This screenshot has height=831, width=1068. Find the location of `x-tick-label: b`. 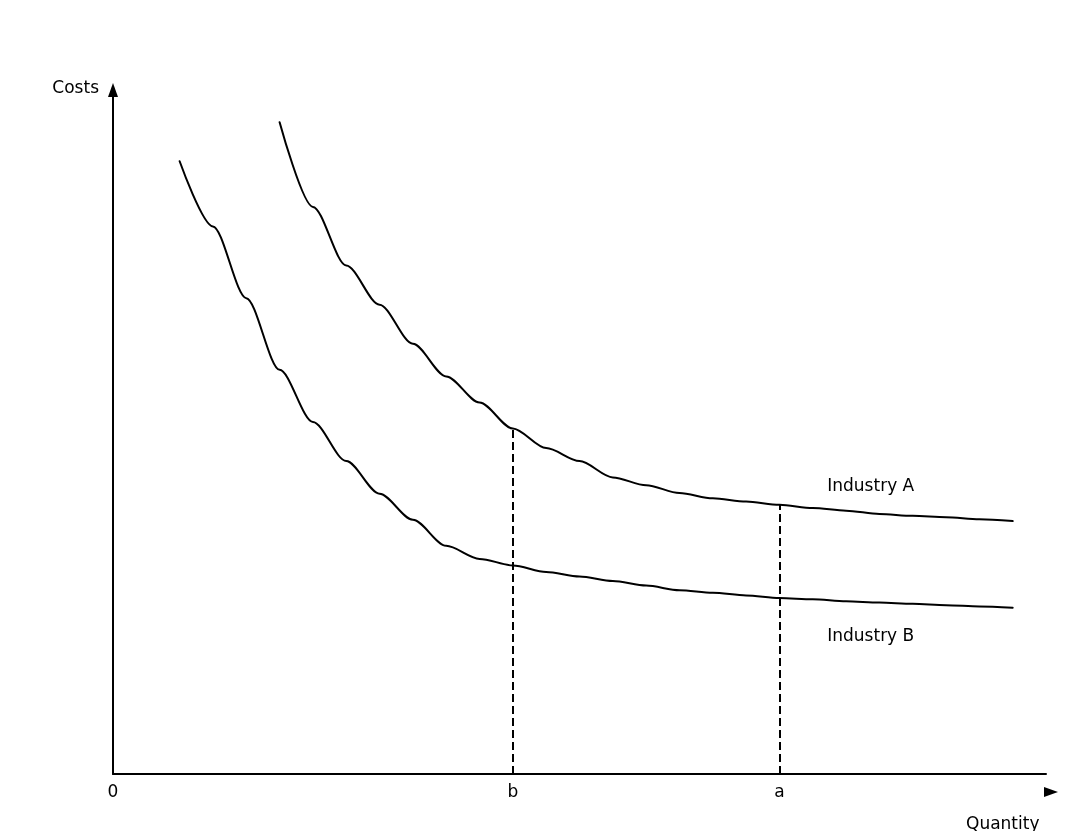

x-tick-label: b is located at coordinates (513, 790).